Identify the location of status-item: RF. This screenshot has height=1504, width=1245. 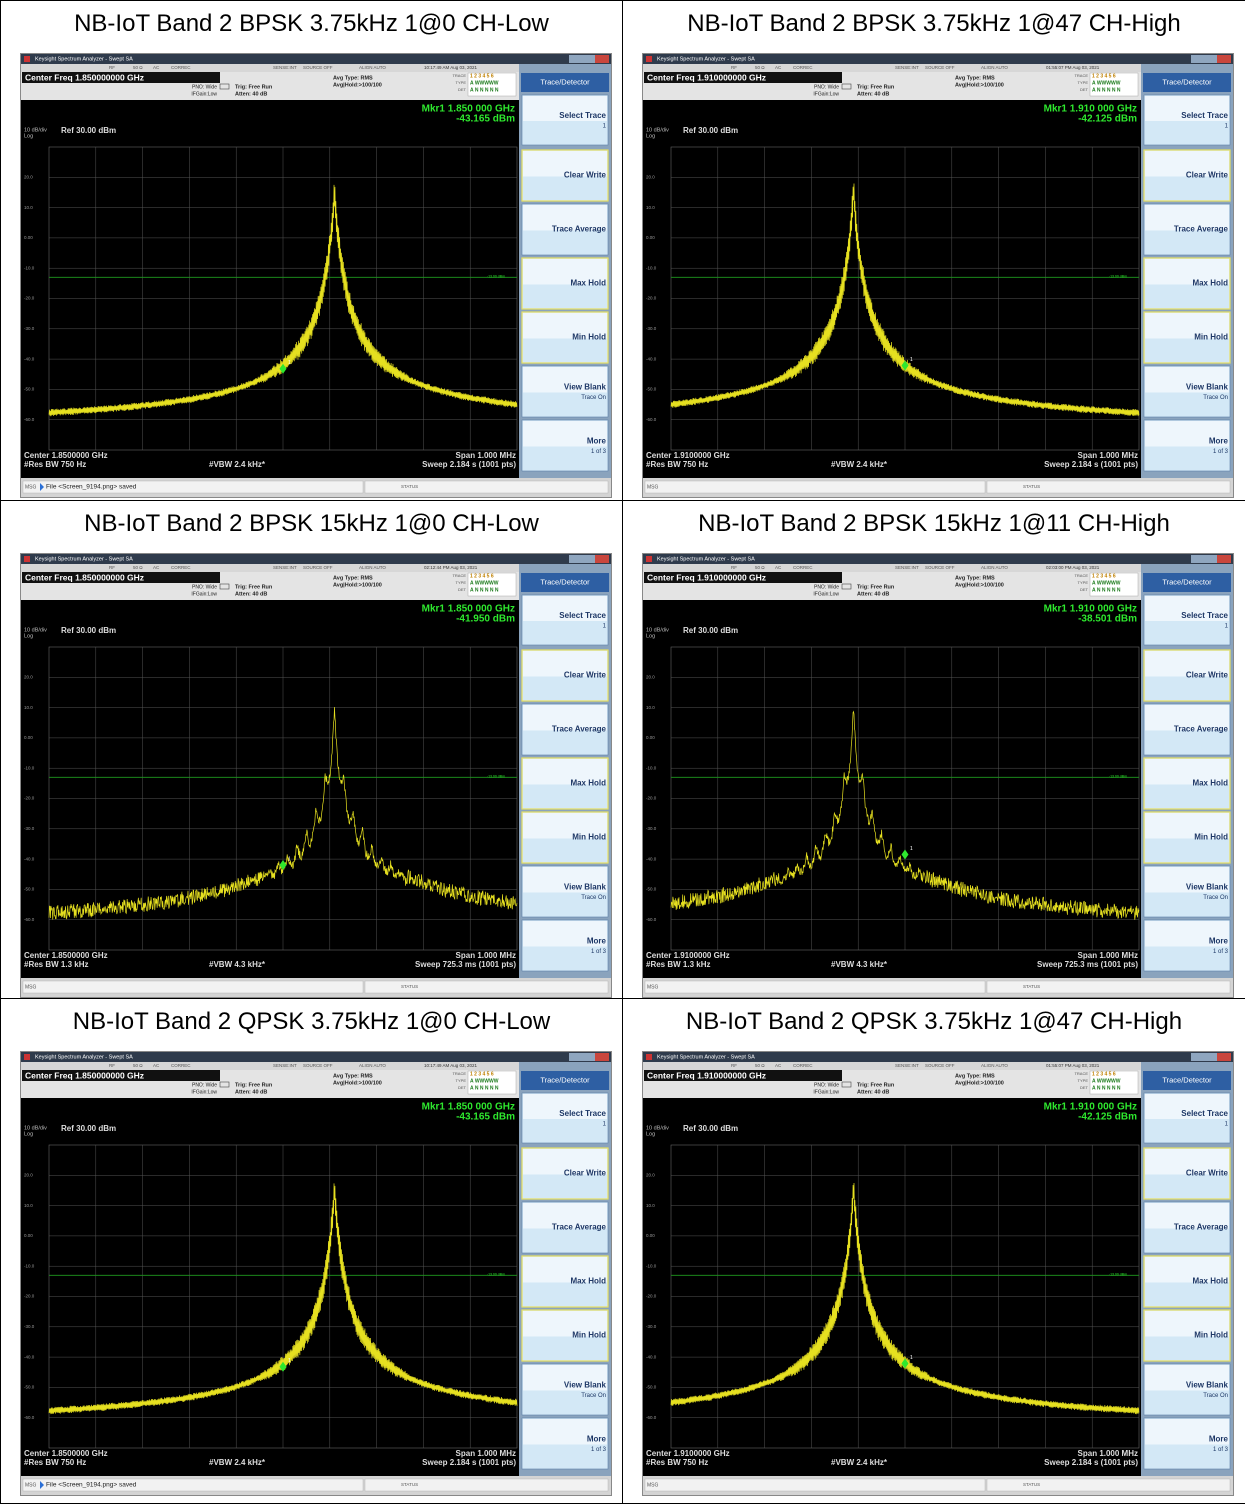
(734, 67).